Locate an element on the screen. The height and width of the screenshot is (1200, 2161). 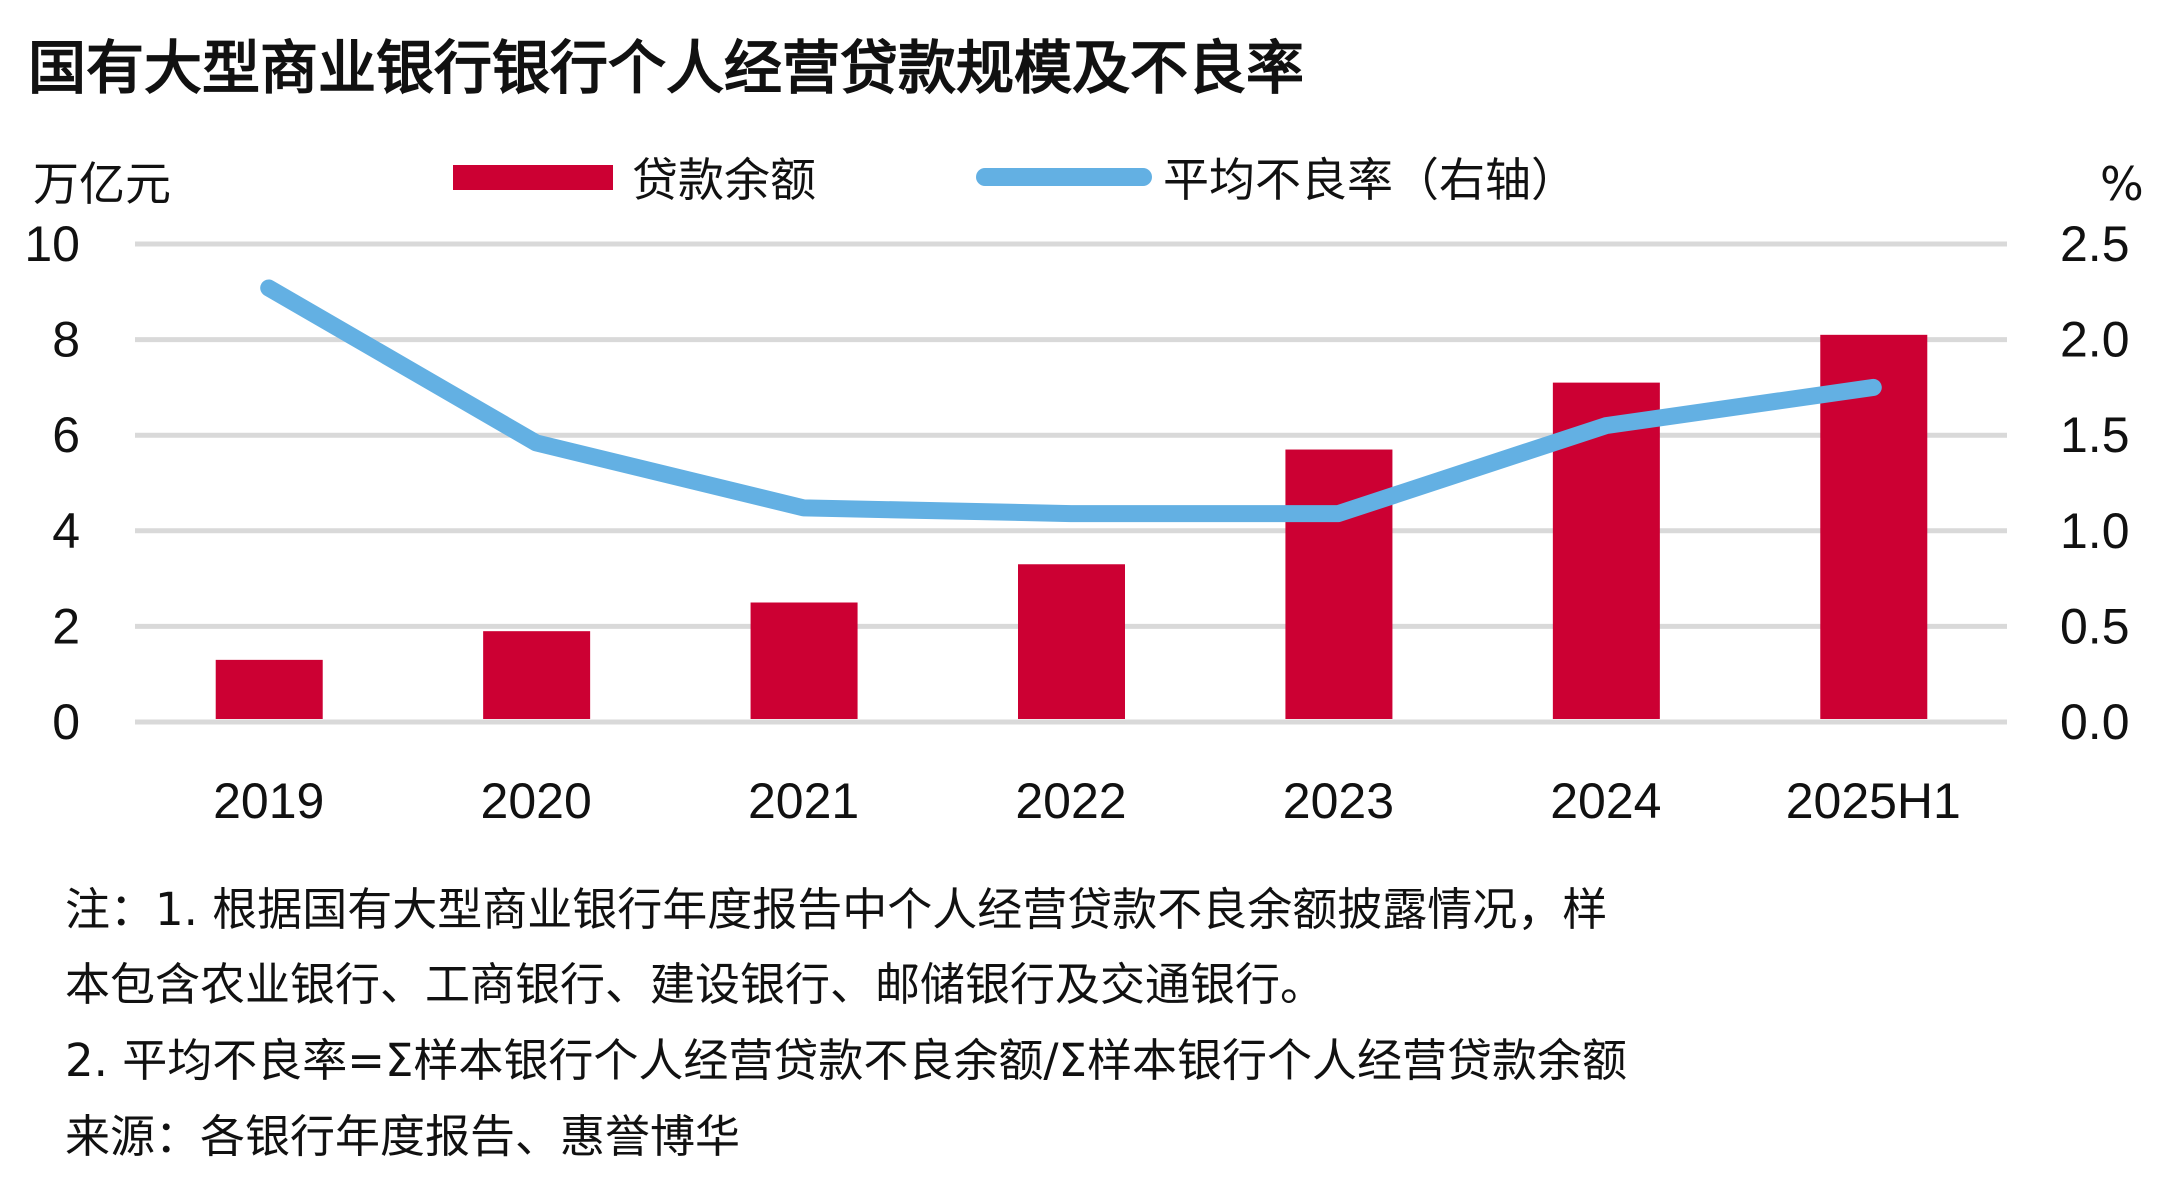
right-tick-label: 1.5 is located at coordinates (2095, 435).